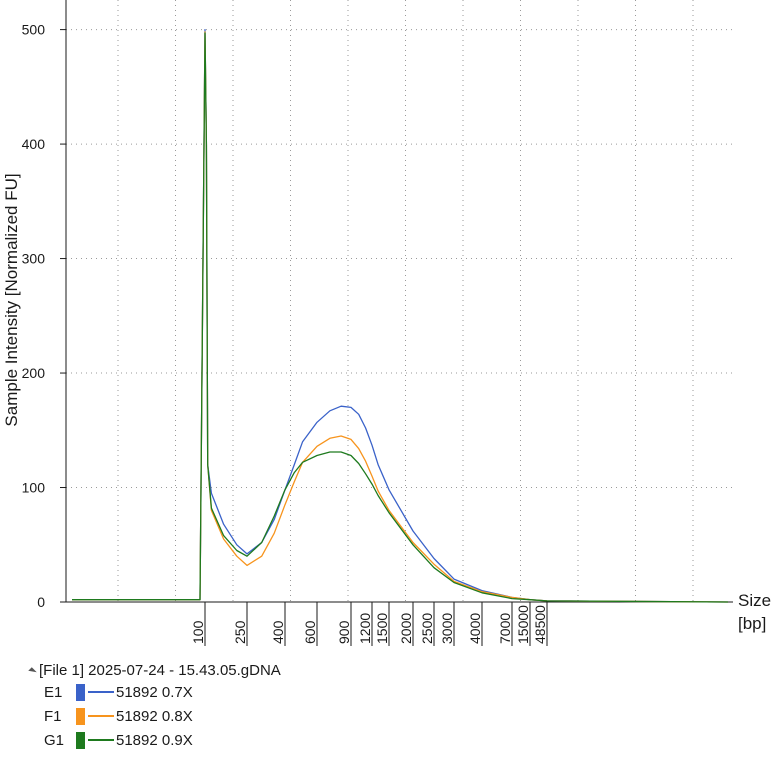  I want to click on x-tick-label: 1200, so click(365, 628).